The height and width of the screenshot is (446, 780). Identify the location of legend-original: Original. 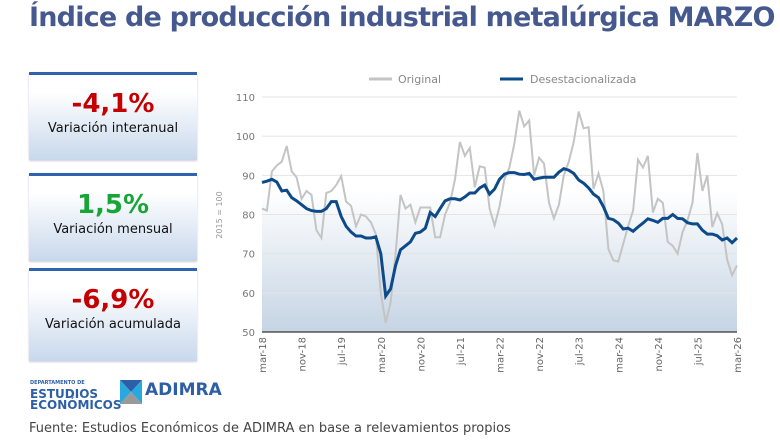
(419, 79).